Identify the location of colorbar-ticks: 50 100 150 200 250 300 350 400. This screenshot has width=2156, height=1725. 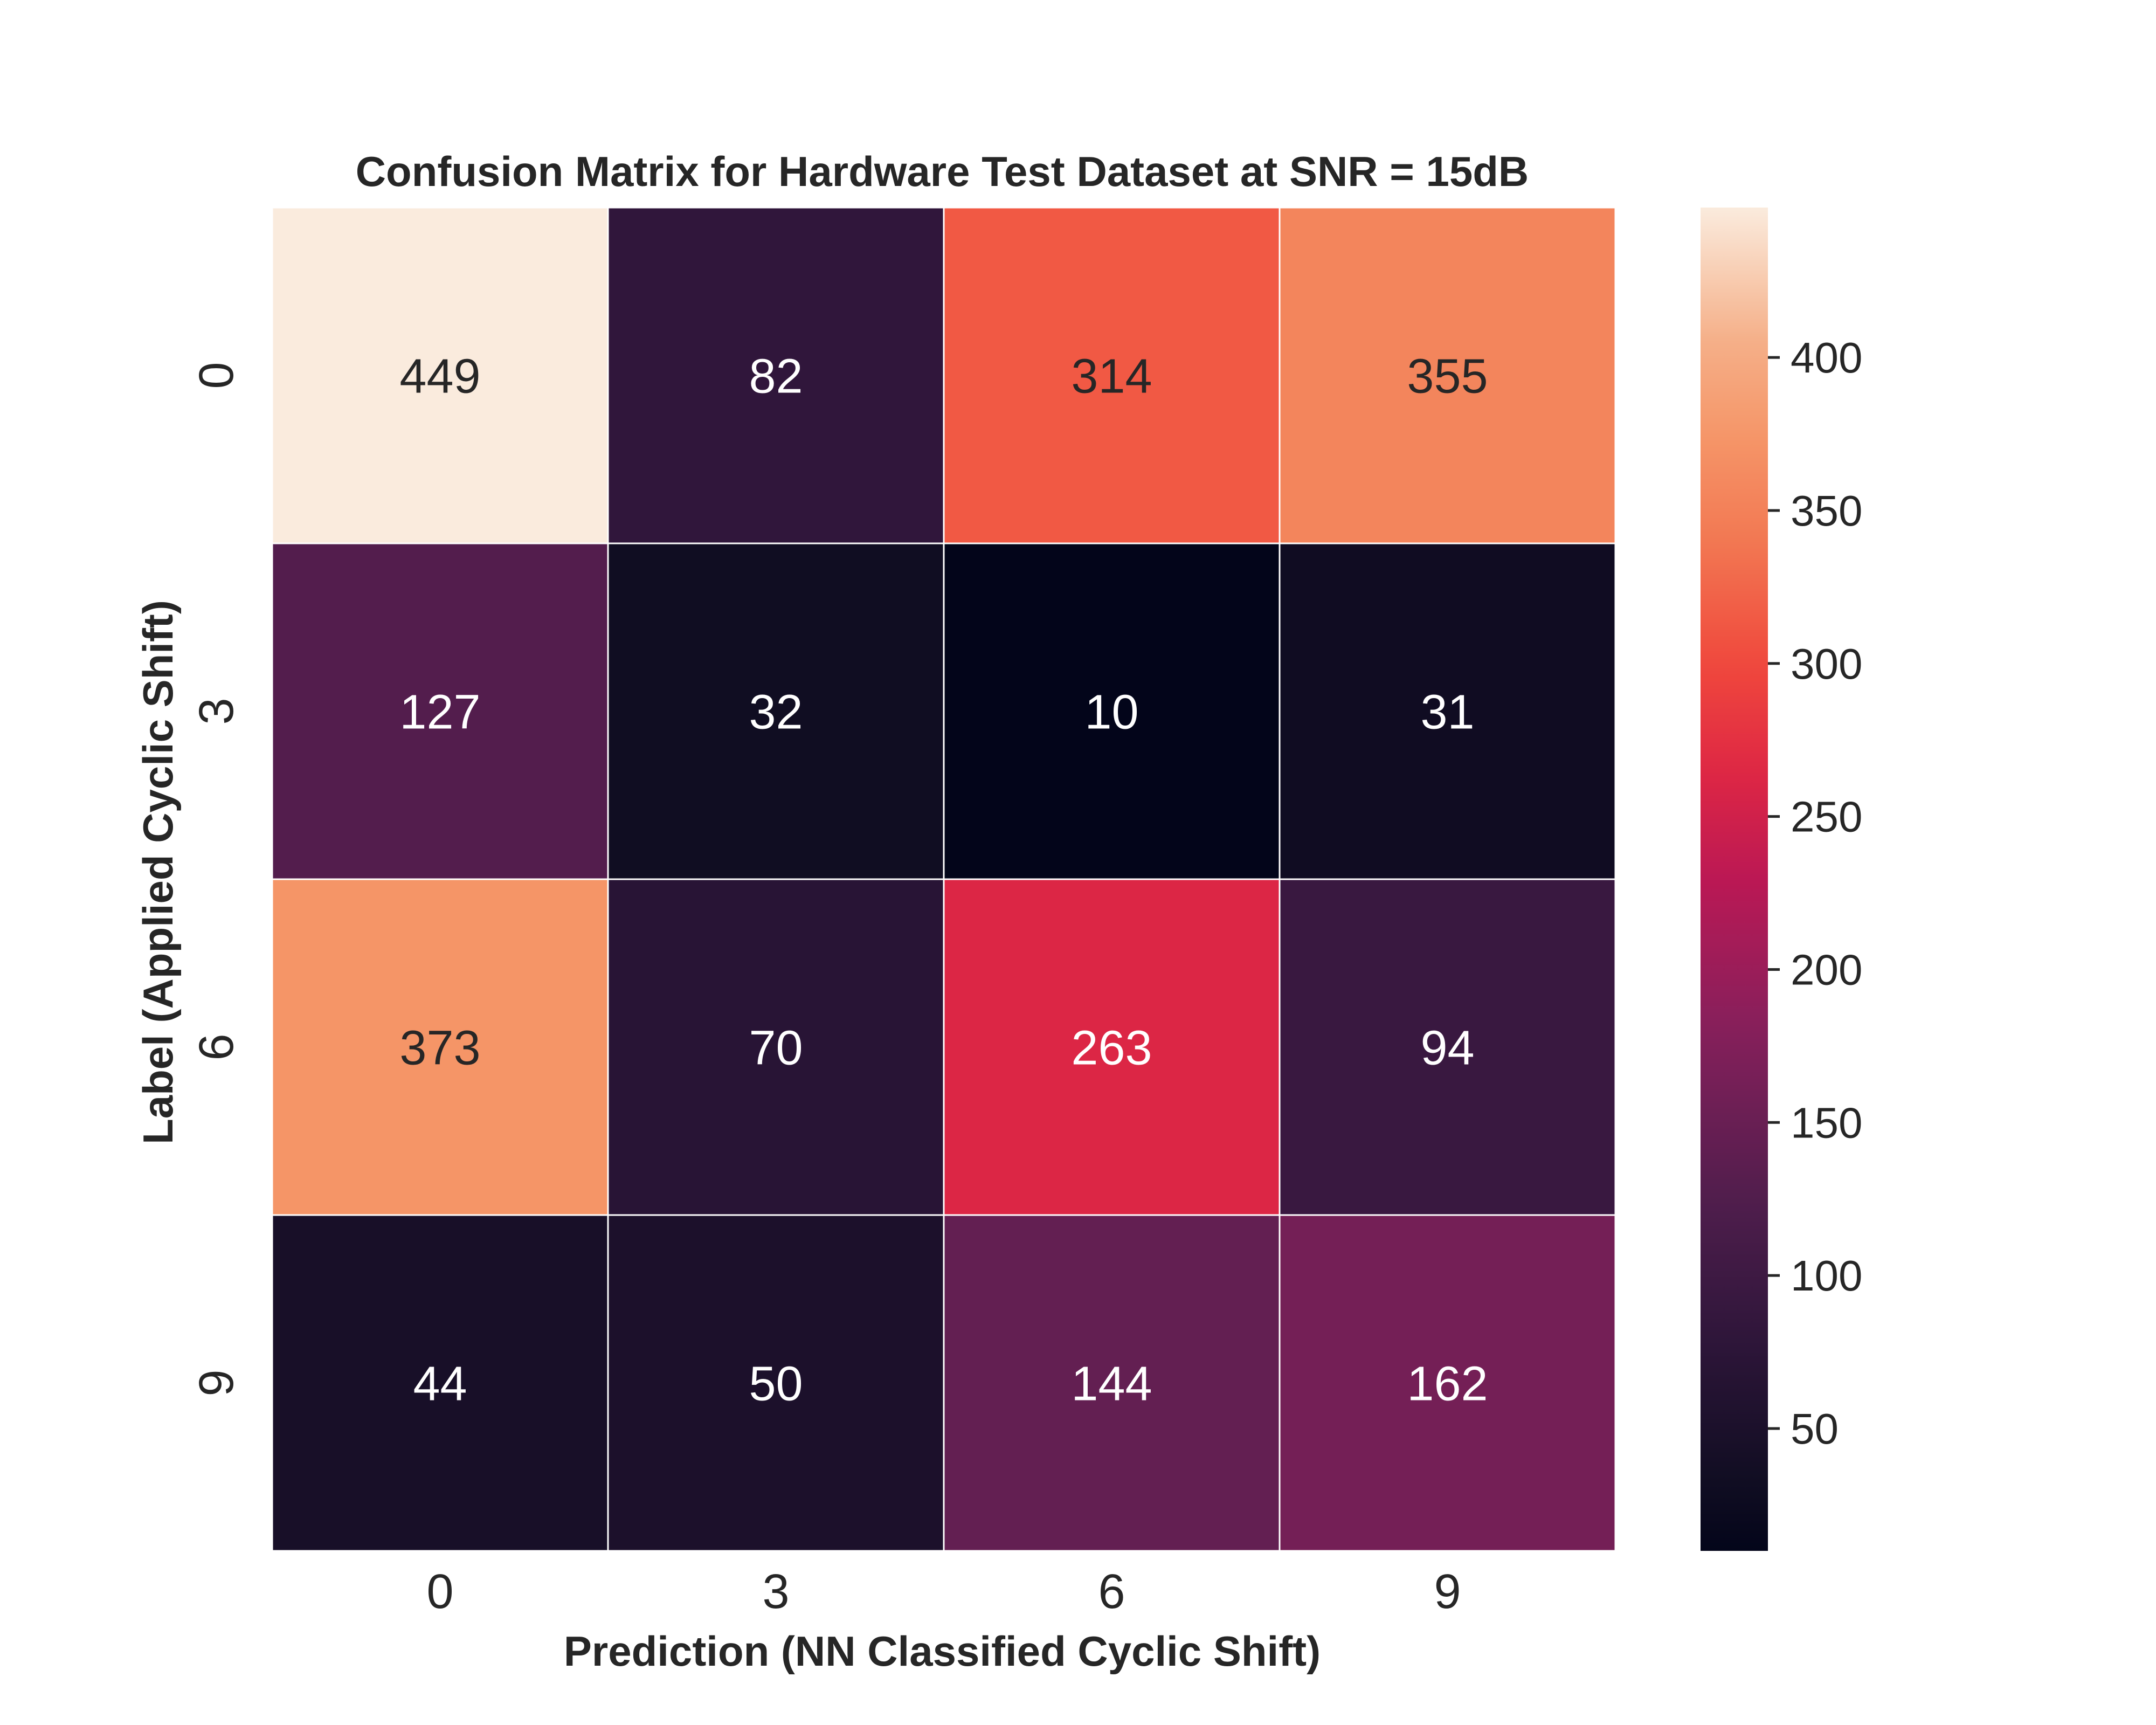
(1815, 893).